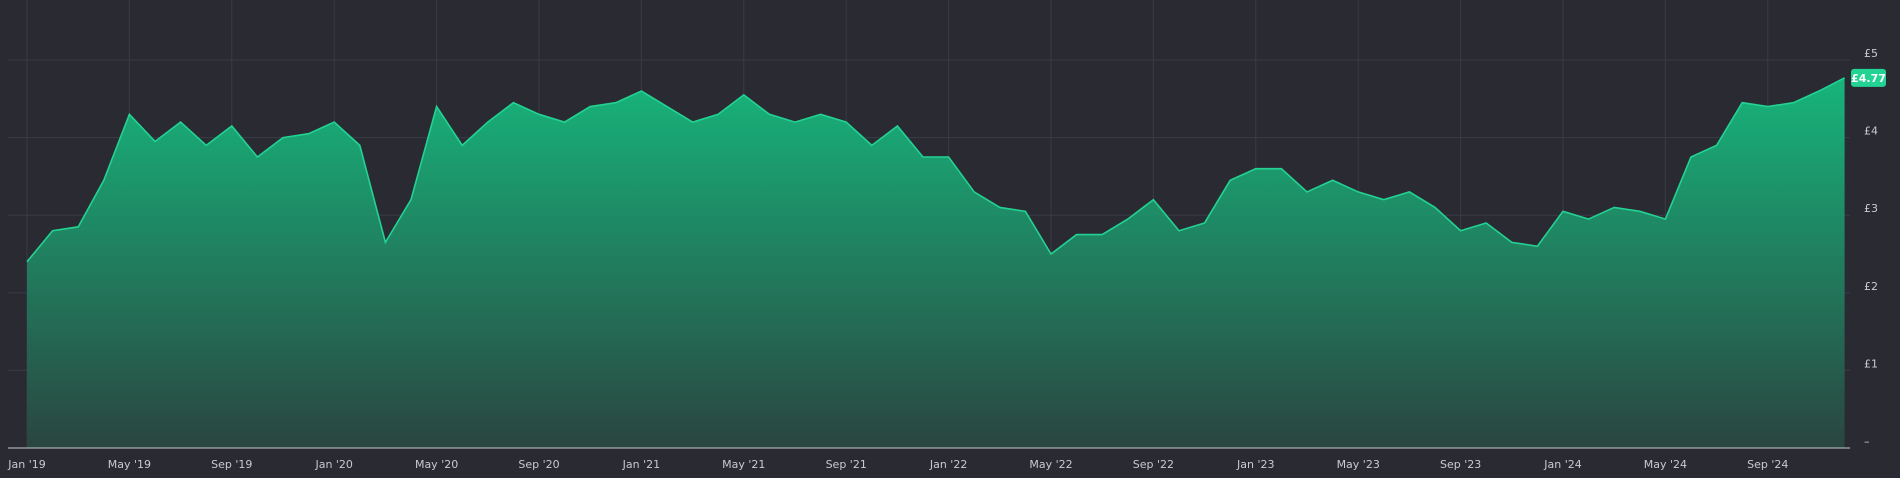 Image resolution: width=1900 pixels, height=478 pixels. I want to click on y-tick-label: –, so click(1867, 441).